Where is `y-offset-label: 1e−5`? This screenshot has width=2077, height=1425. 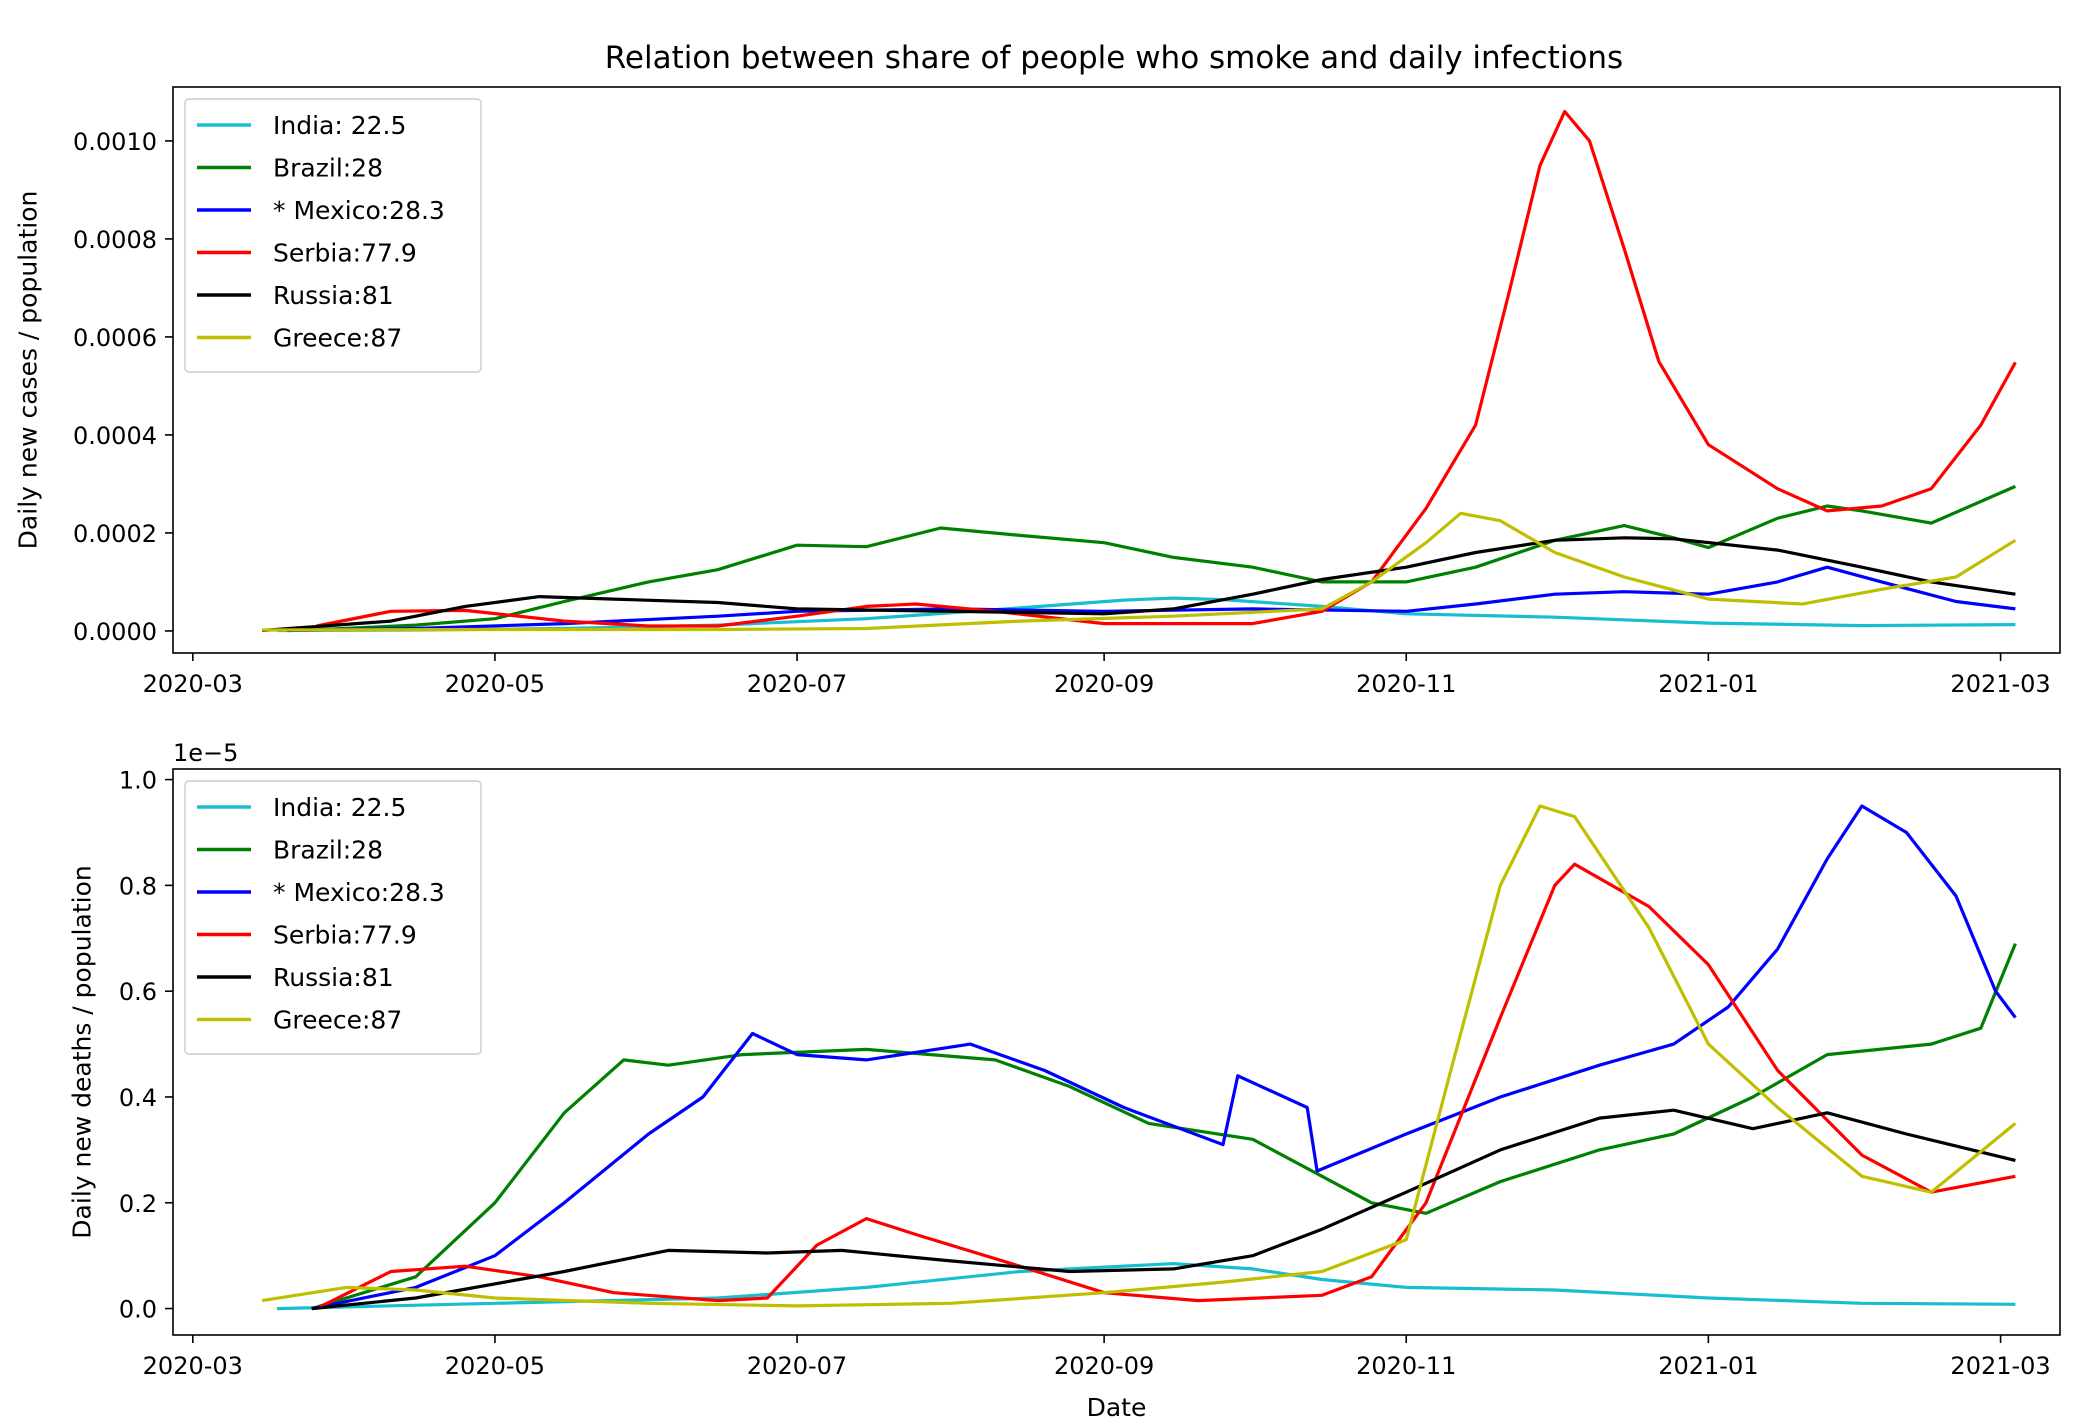
y-offset-label: 1e−5 is located at coordinates (205, 753).